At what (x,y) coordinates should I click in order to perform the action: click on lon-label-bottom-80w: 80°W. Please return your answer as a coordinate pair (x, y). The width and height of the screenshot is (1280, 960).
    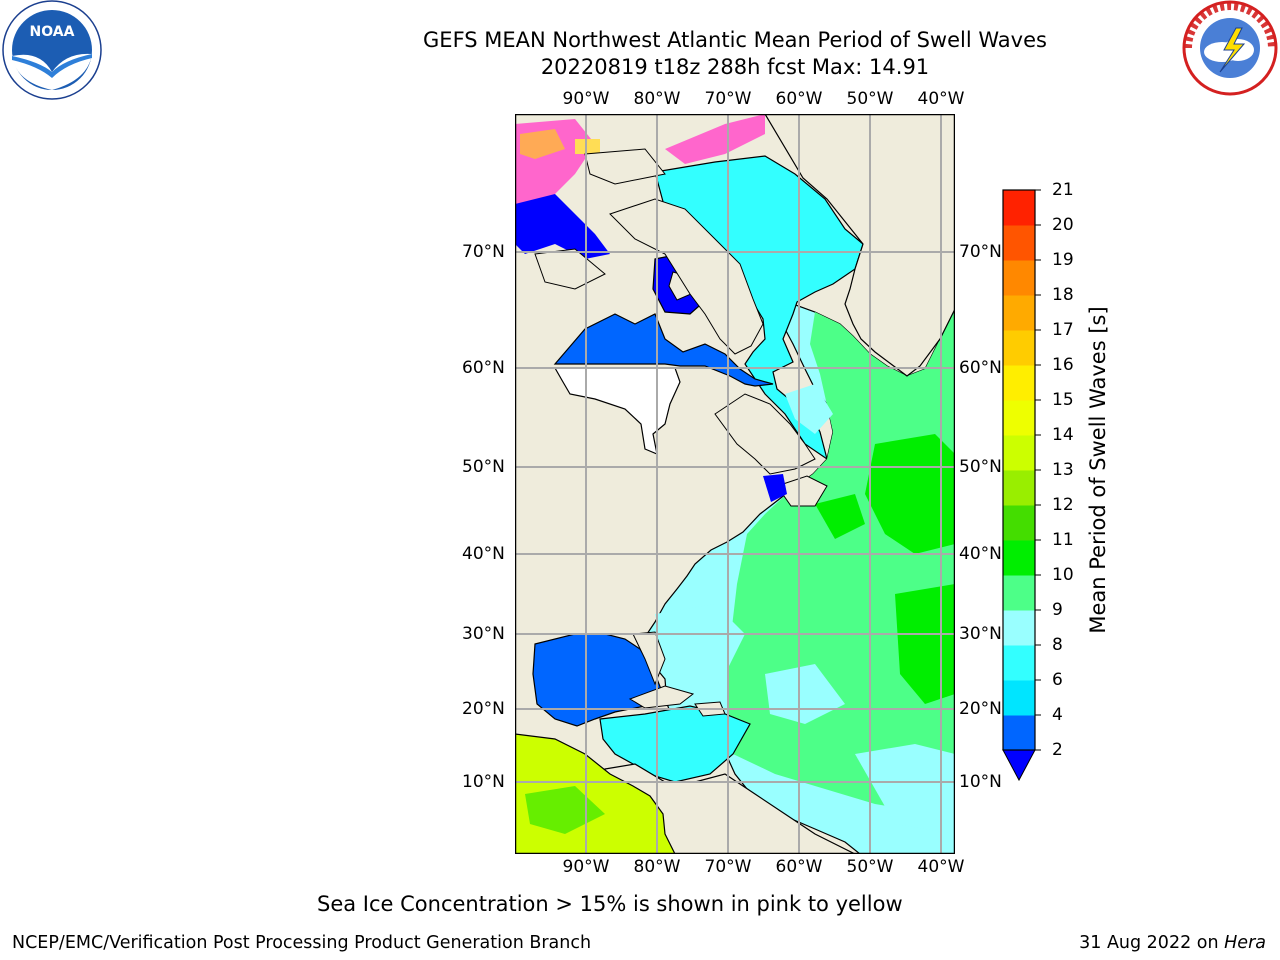
    Looking at the image, I should click on (657, 867).